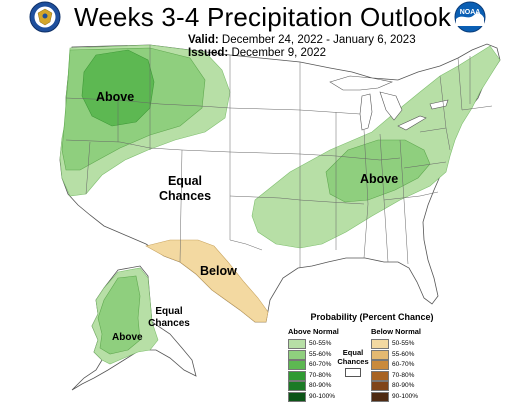 The height and width of the screenshot is (405, 525). What do you see at coordinates (320, 354) in the screenshot?
I see `legend-above-label: 55-60%` at bounding box center [320, 354].